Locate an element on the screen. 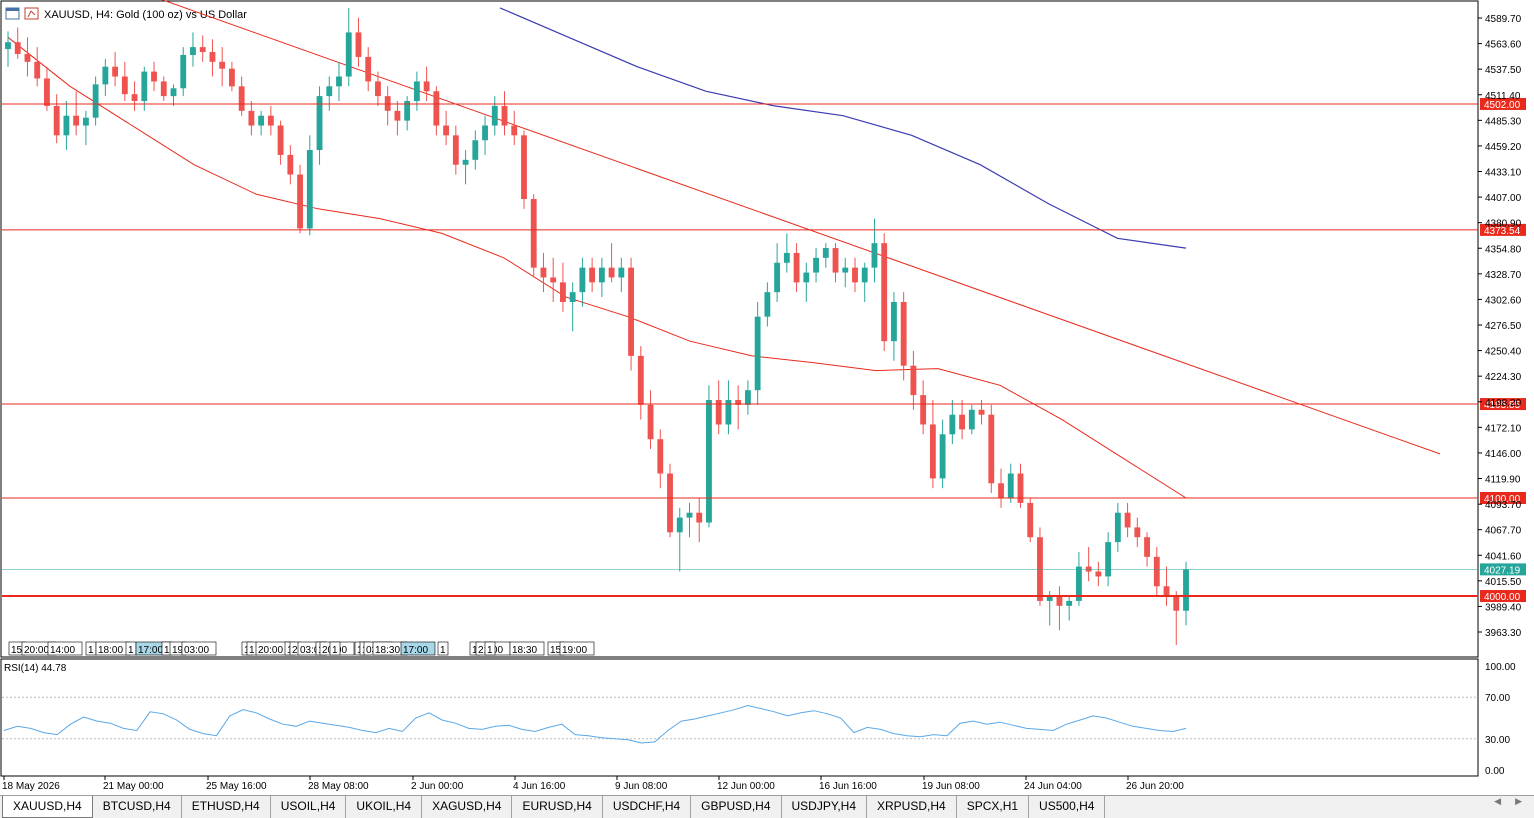  rsi-line is located at coordinates (595, 724).